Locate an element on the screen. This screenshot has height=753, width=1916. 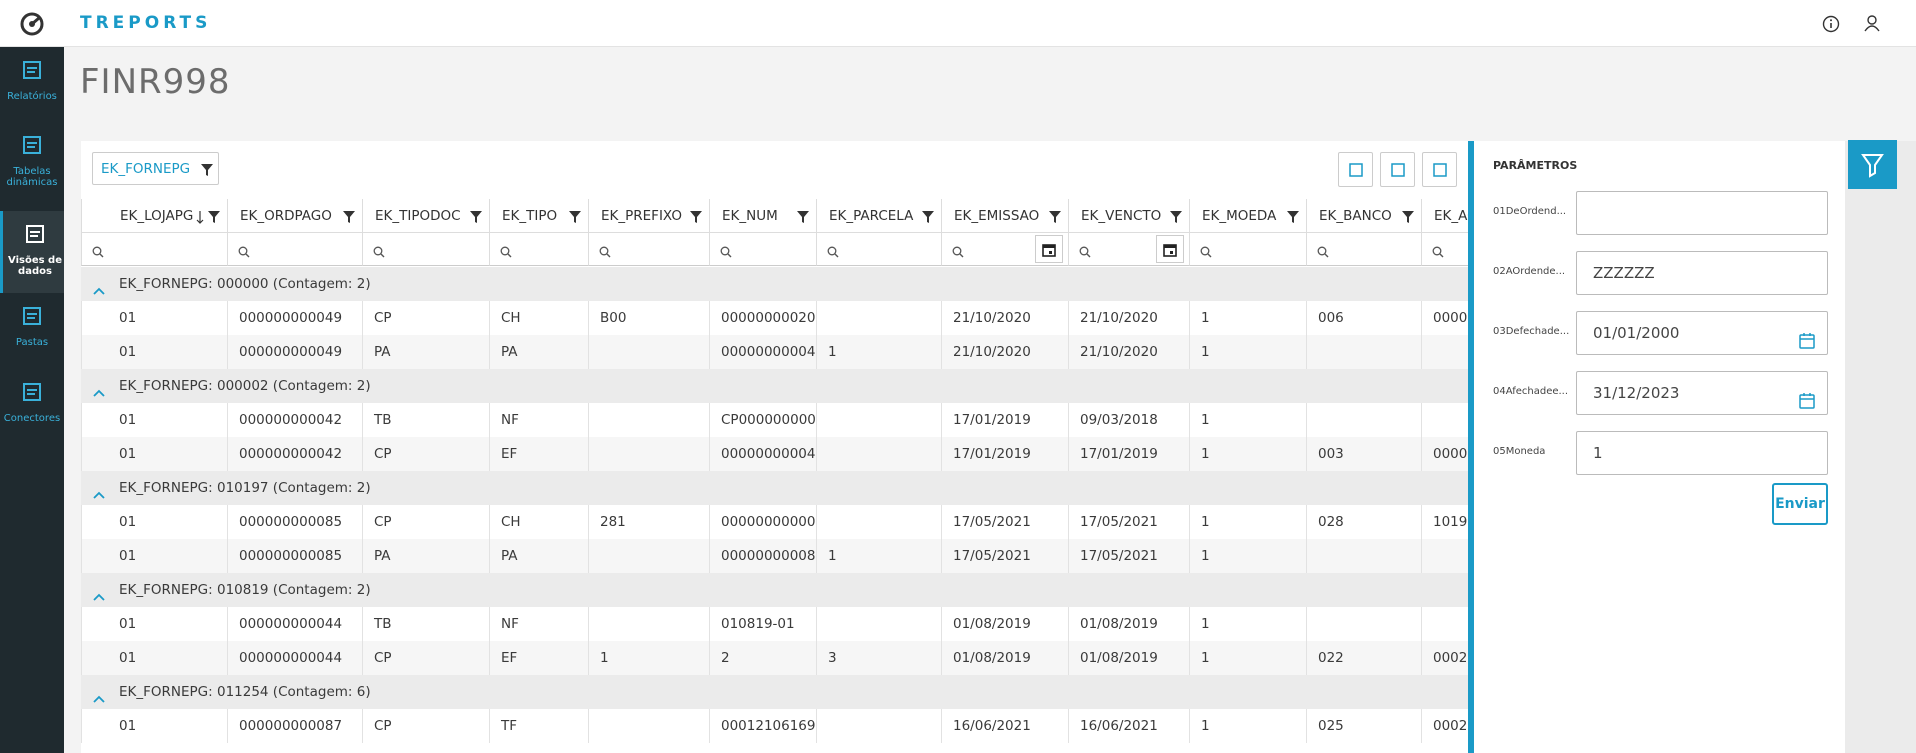
nav-item: Conectores is located at coordinates (32, 409).